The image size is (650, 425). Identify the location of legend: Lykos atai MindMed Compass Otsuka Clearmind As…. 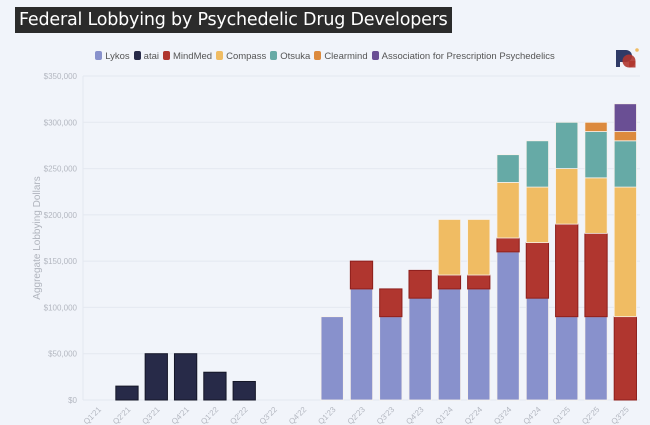
(325, 56).